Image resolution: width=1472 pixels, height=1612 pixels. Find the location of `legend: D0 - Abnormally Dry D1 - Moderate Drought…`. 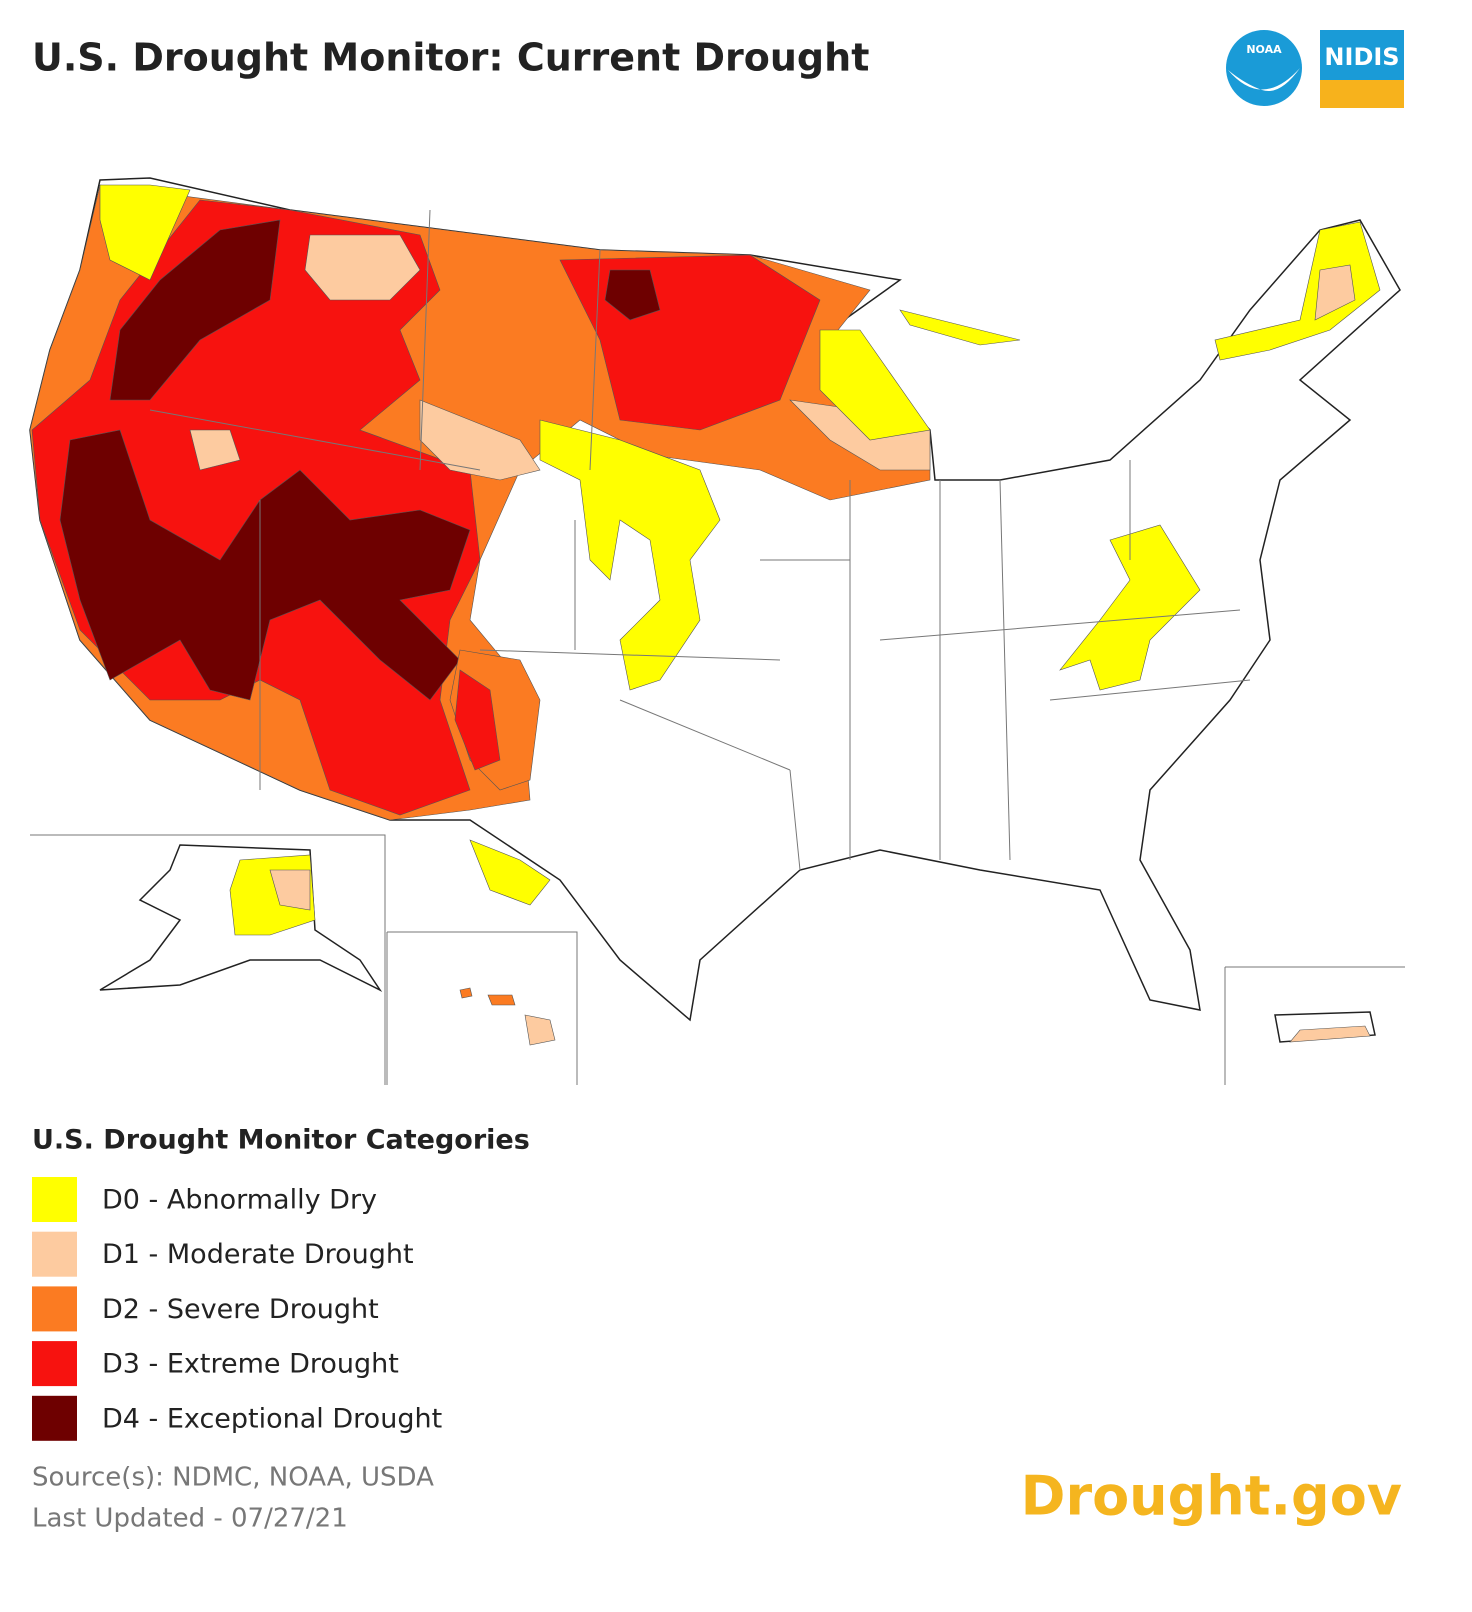

legend: D0 - Abnormally Dry D1 - Moderate Drought… is located at coordinates (237, 1309).